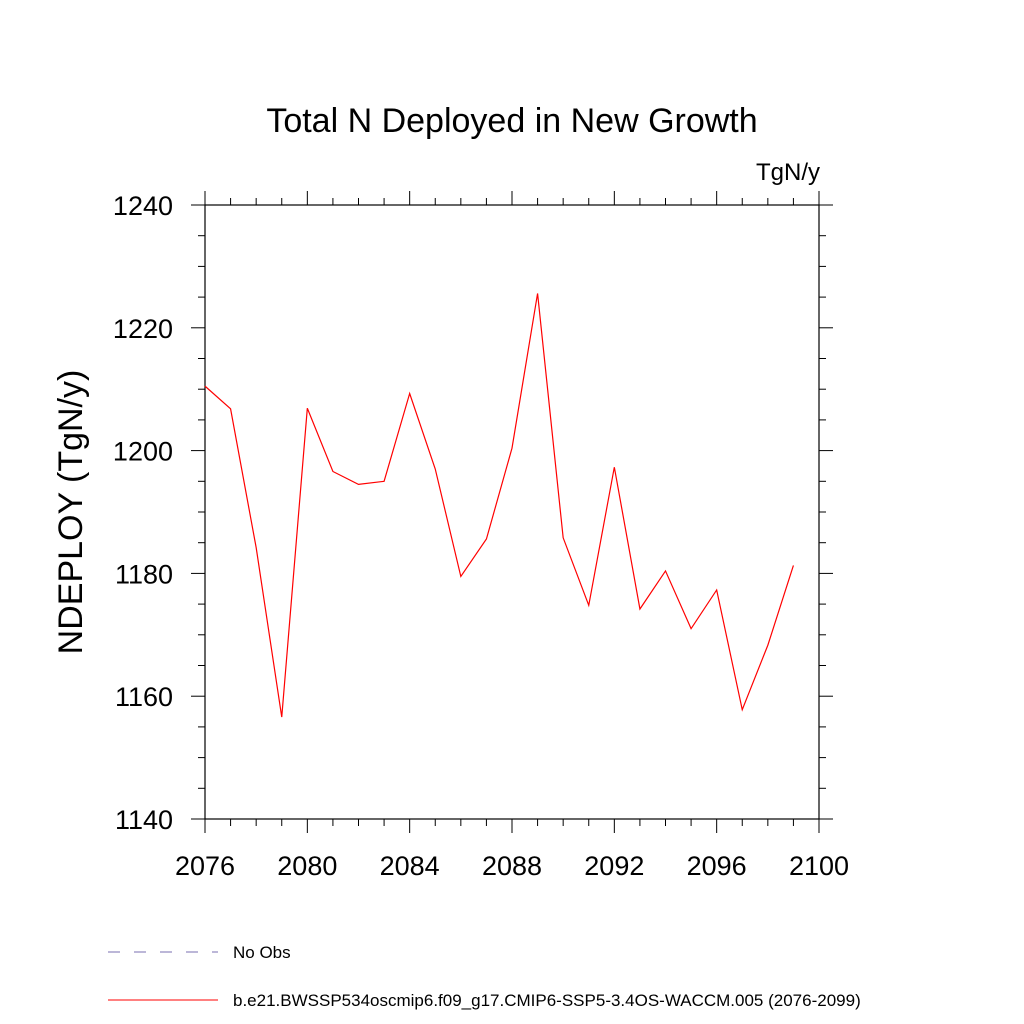 Image resolution: width=1024 pixels, height=1024 pixels. I want to click on chart-title: Total N Deployed in New Growth, so click(511, 121).